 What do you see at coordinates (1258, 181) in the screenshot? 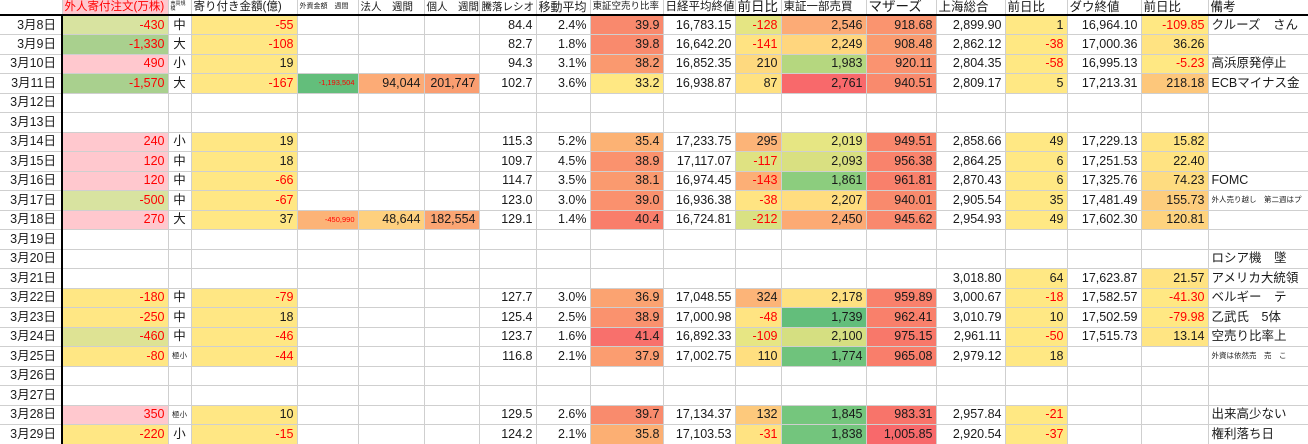
I see `remarks-cell: FOMC` at bounding box center [1258, 181].